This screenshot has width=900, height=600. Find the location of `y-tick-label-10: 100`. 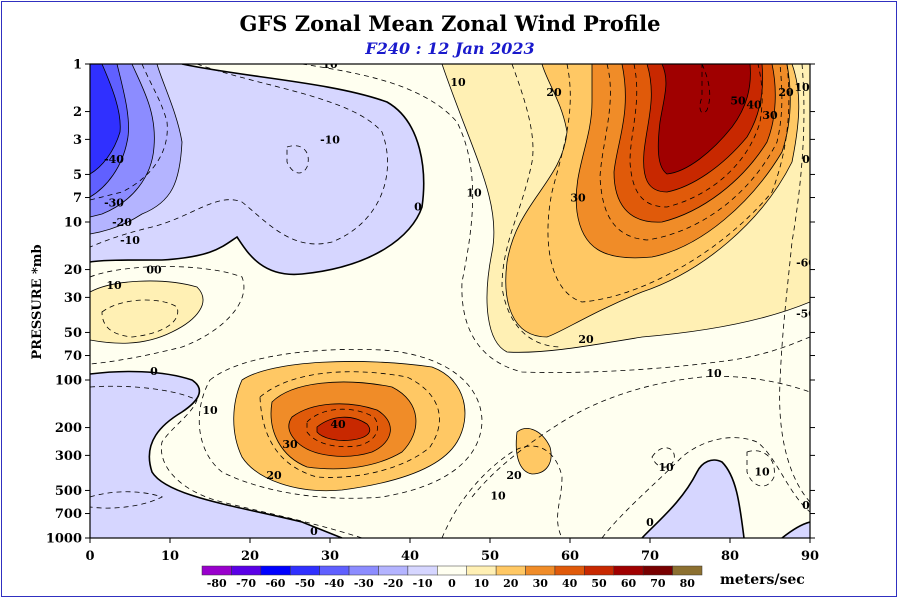

y-tick-label-10: 100 is located at coordinates (68, 381).